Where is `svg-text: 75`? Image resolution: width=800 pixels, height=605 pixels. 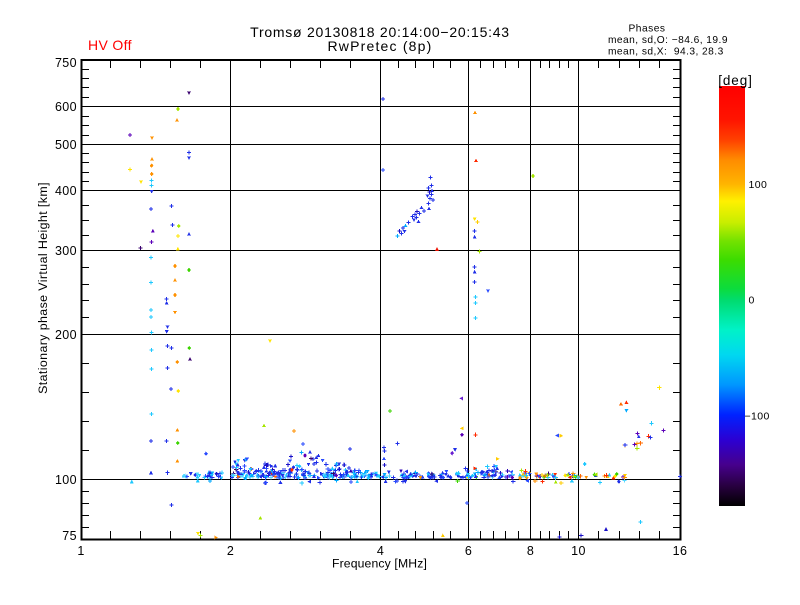 svg-text: 75 is located at coordinates (69, 536).